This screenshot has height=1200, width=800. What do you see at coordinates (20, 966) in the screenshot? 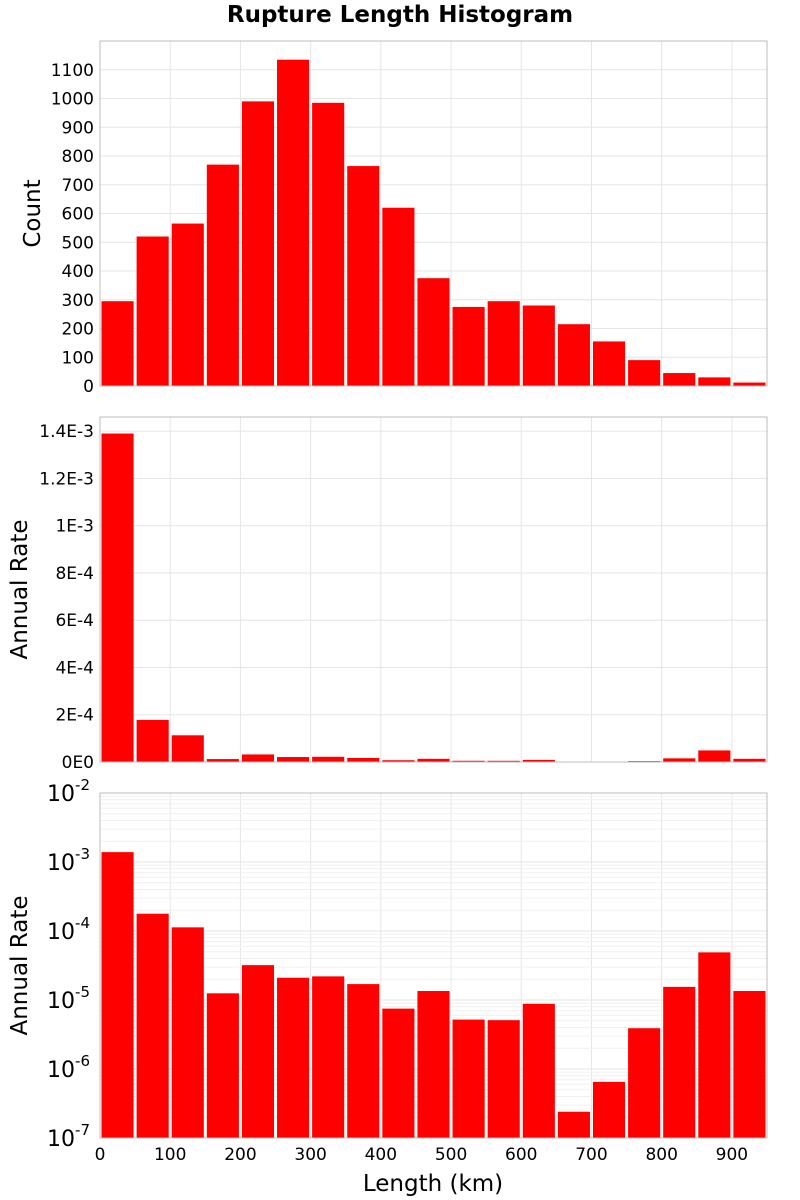
I see `y-axis-label: Annual Rate` at bounding box center [20, 966].